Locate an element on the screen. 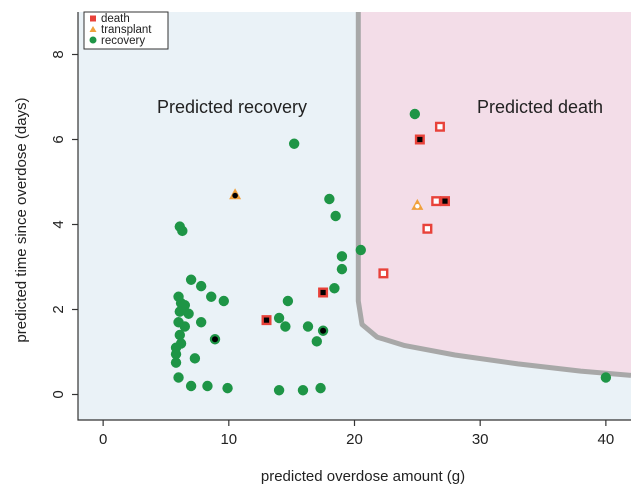 The image size is (633, 484). legend-recovery-marker is located at coordinates (93, 40).